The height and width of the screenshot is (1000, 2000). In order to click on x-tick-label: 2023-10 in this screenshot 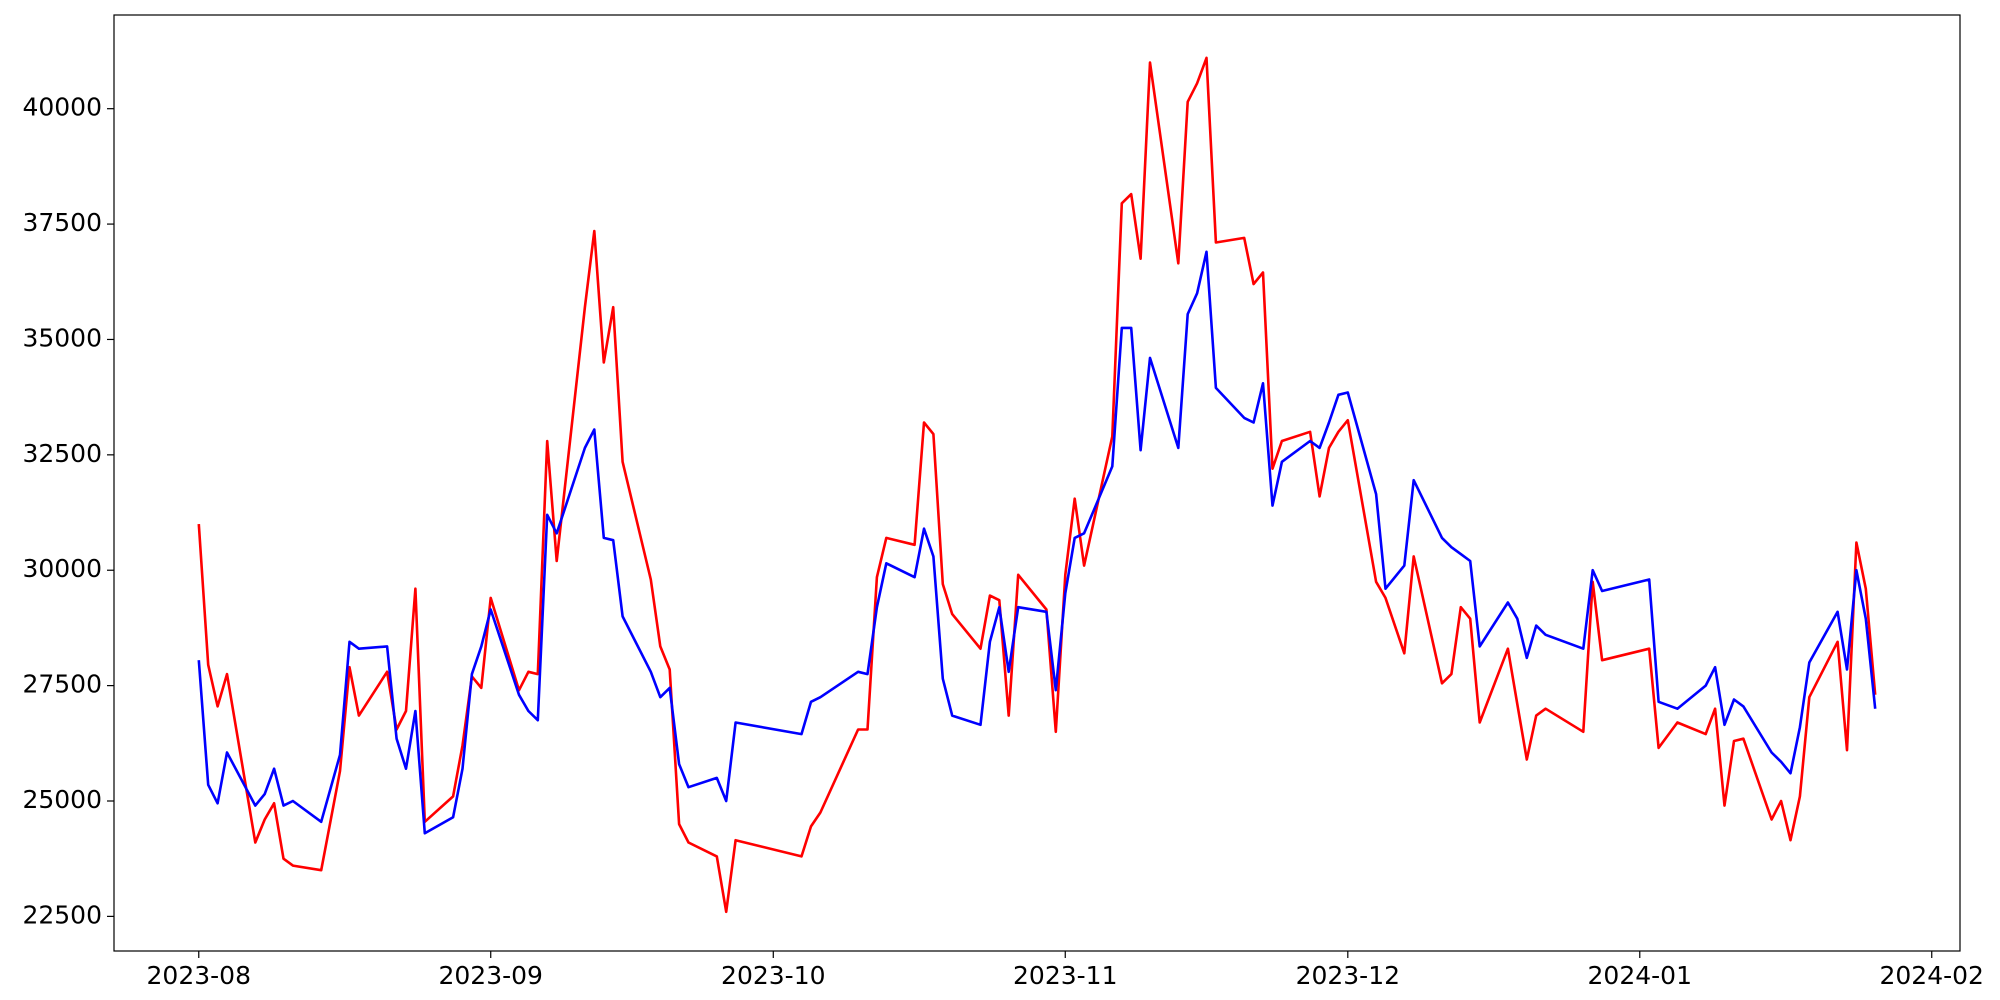, I will do `click(773, 975)`.